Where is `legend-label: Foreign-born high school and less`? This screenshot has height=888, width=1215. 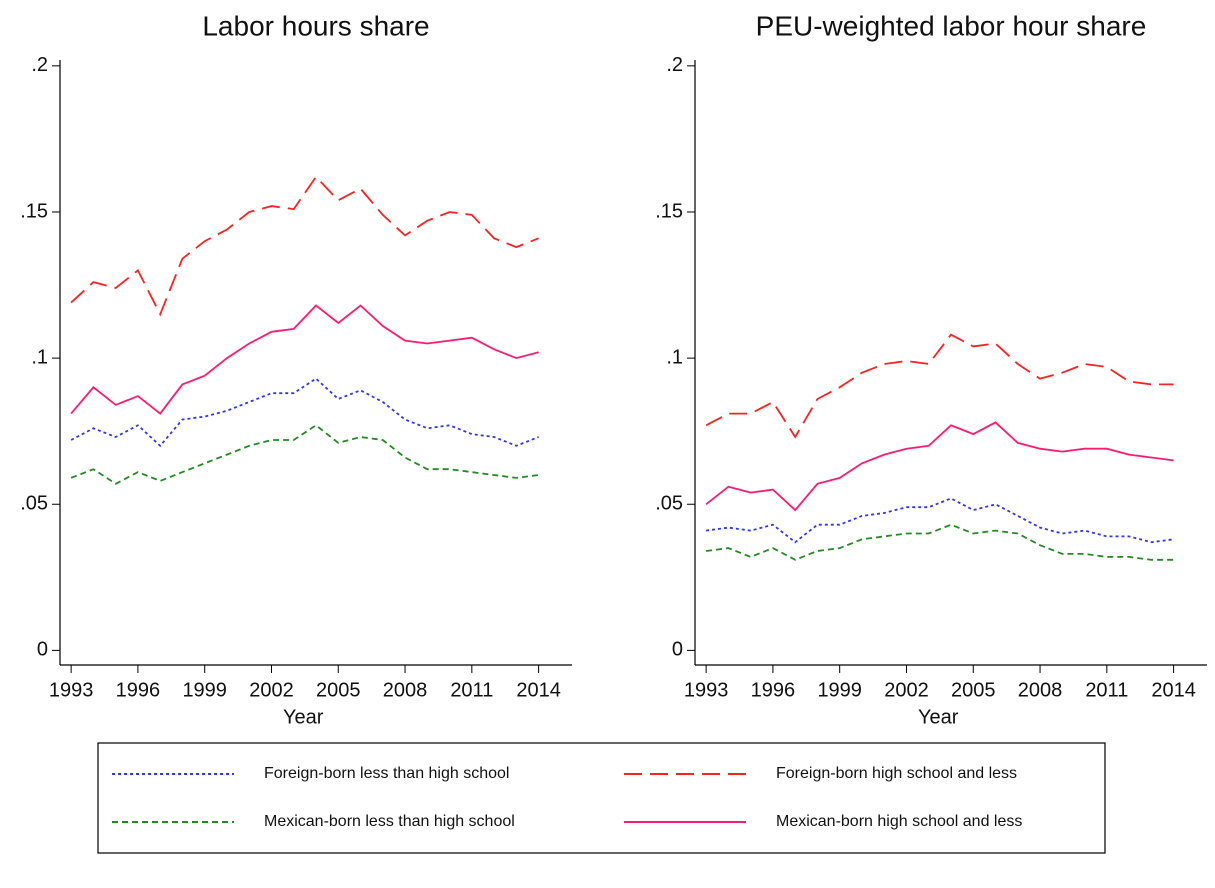
legend-label: Foreign-born high school and less is located at coordinates (896, 773).